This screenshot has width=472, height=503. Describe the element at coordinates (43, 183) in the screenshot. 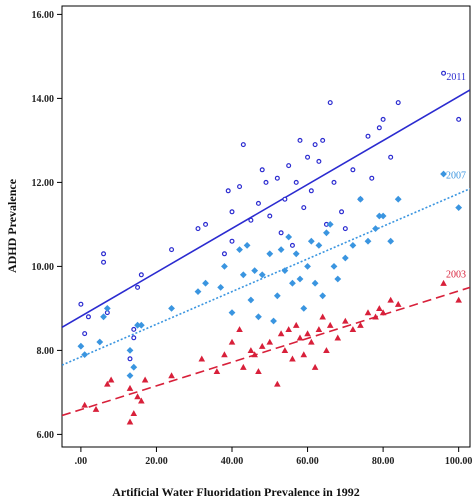

I see `y-tick-label: 12.00` at that location.